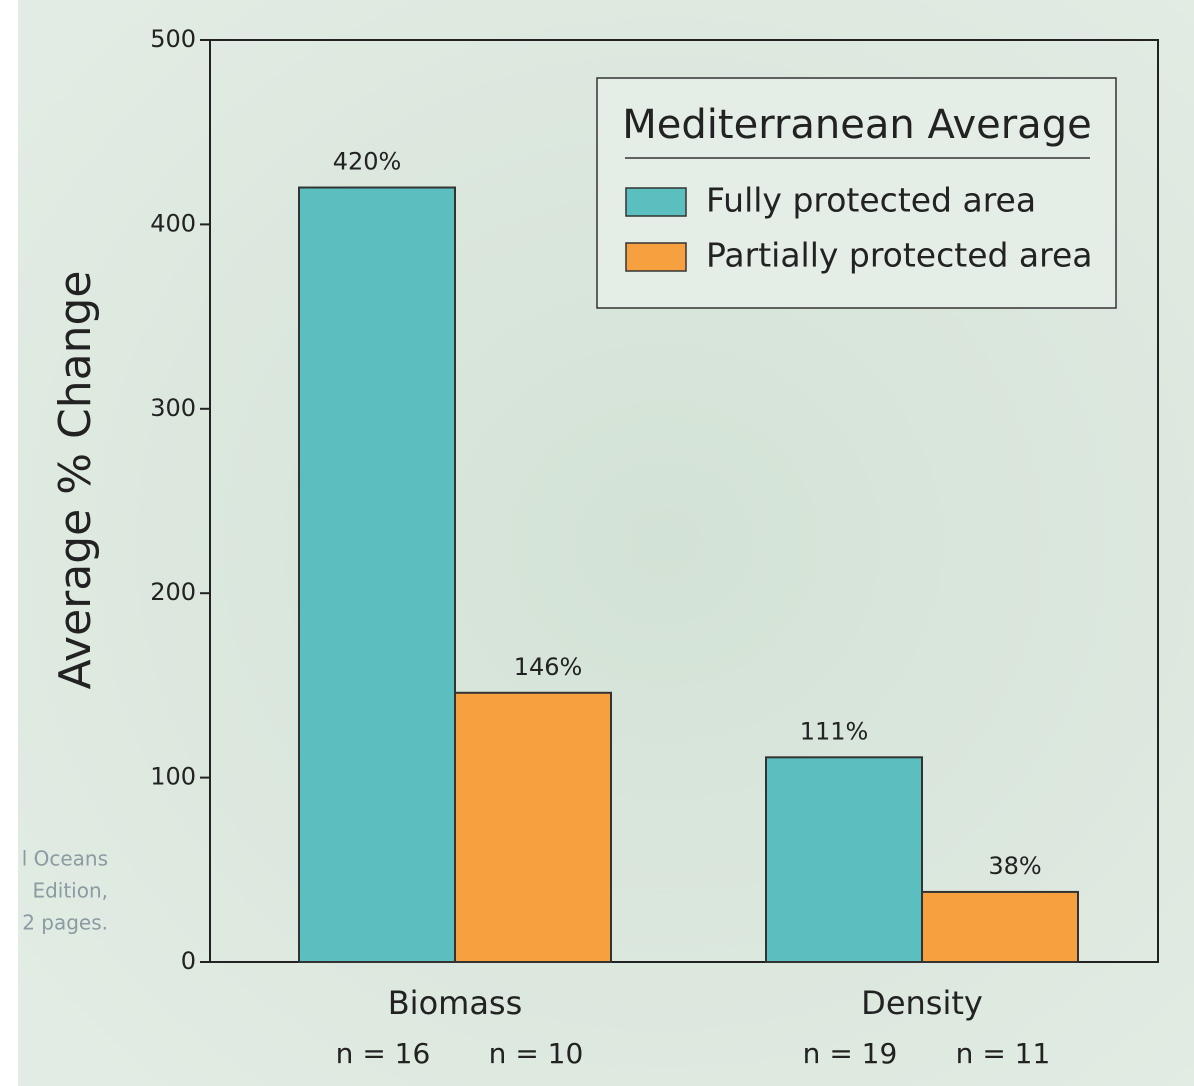 The height and width of the screenshot is (1086, 1194). I want to click on side-note: Edition,, so click(70, 891).